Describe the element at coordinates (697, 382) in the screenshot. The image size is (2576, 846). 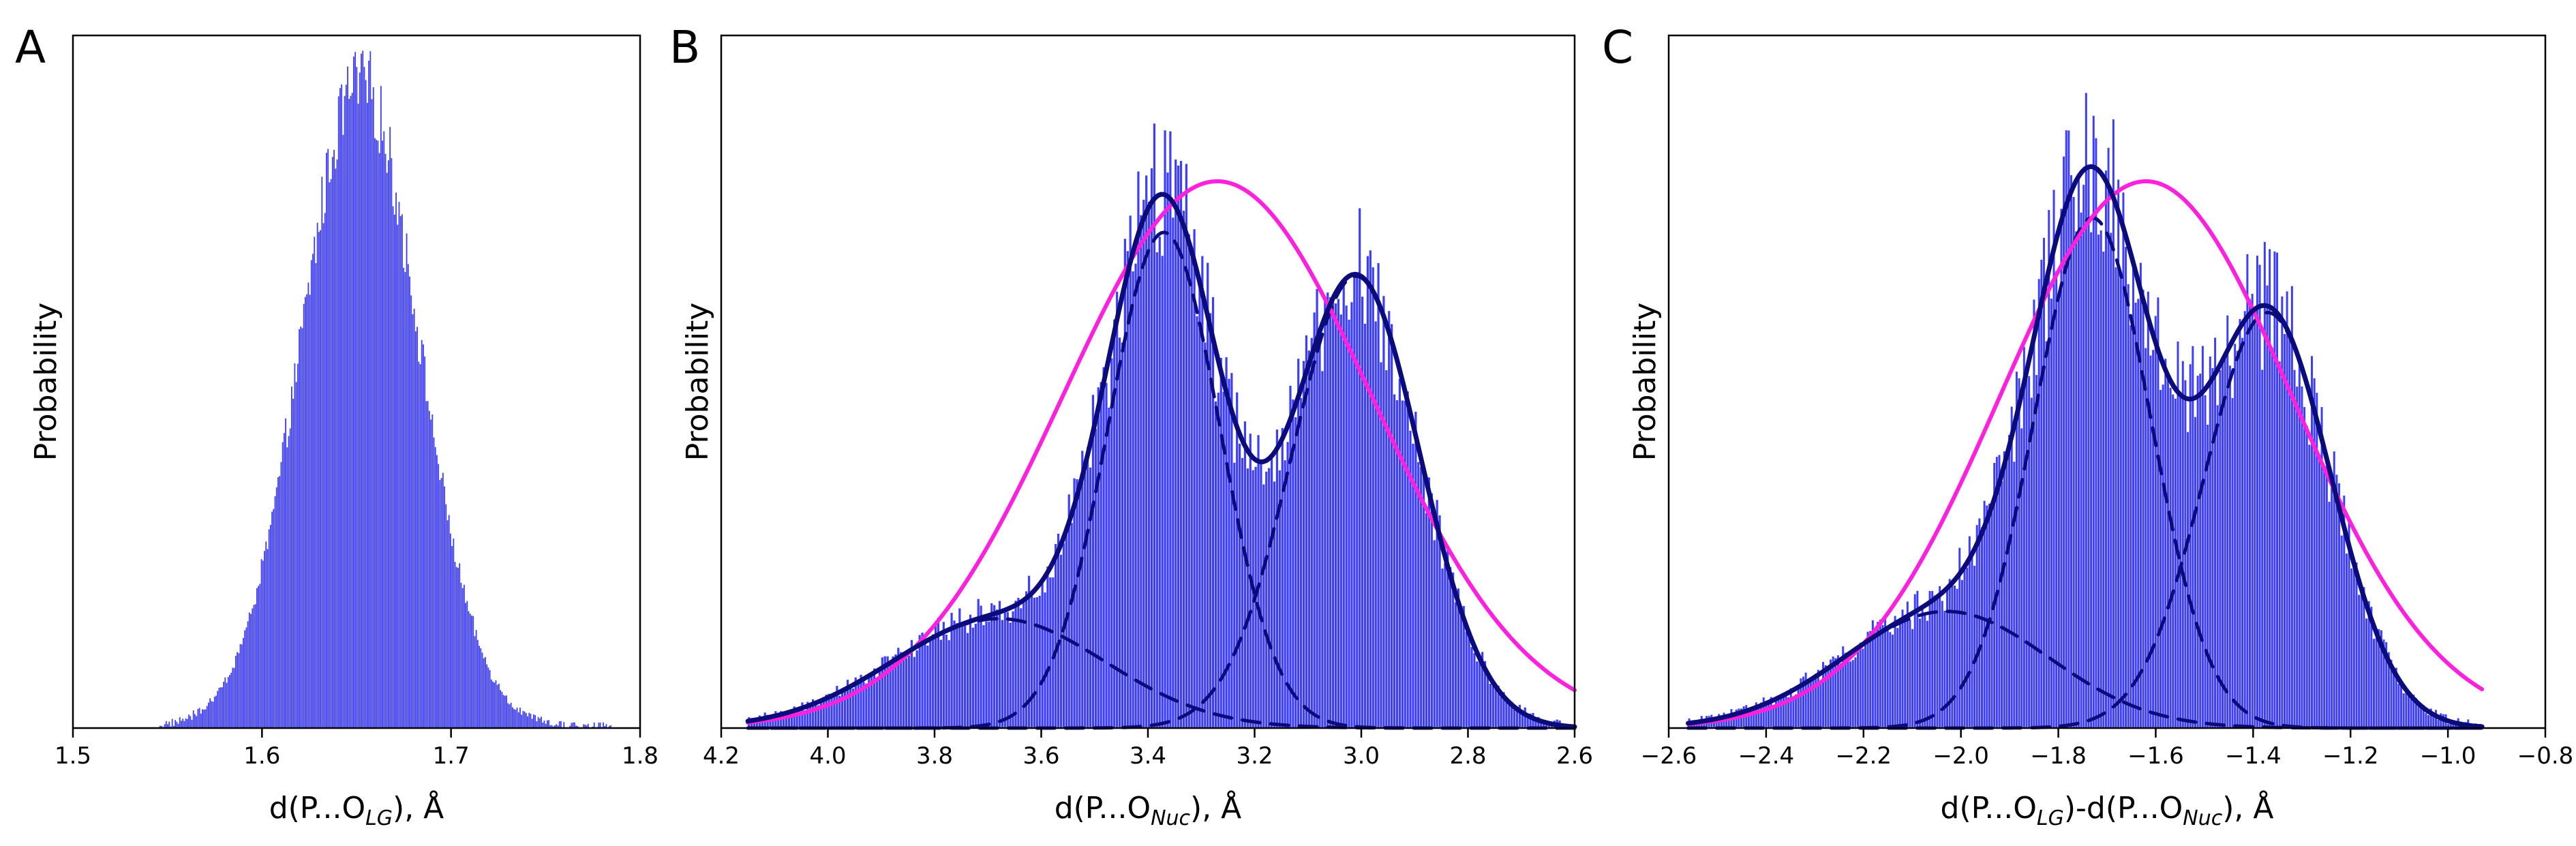
I see `panel-b-y-label: Probability` at that location.